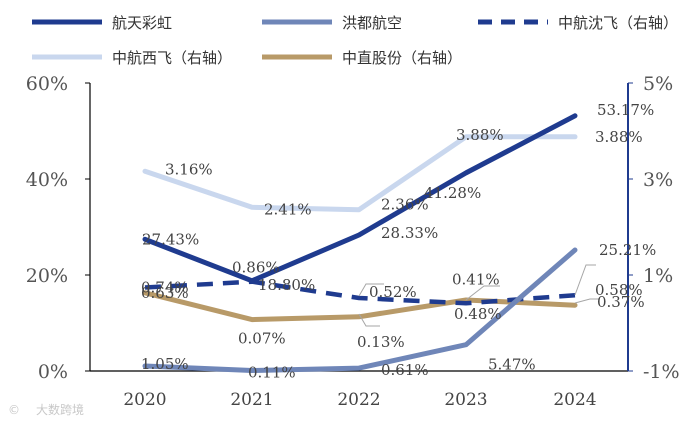  I want to click on data-label: 27.43%, so click(170, 239).